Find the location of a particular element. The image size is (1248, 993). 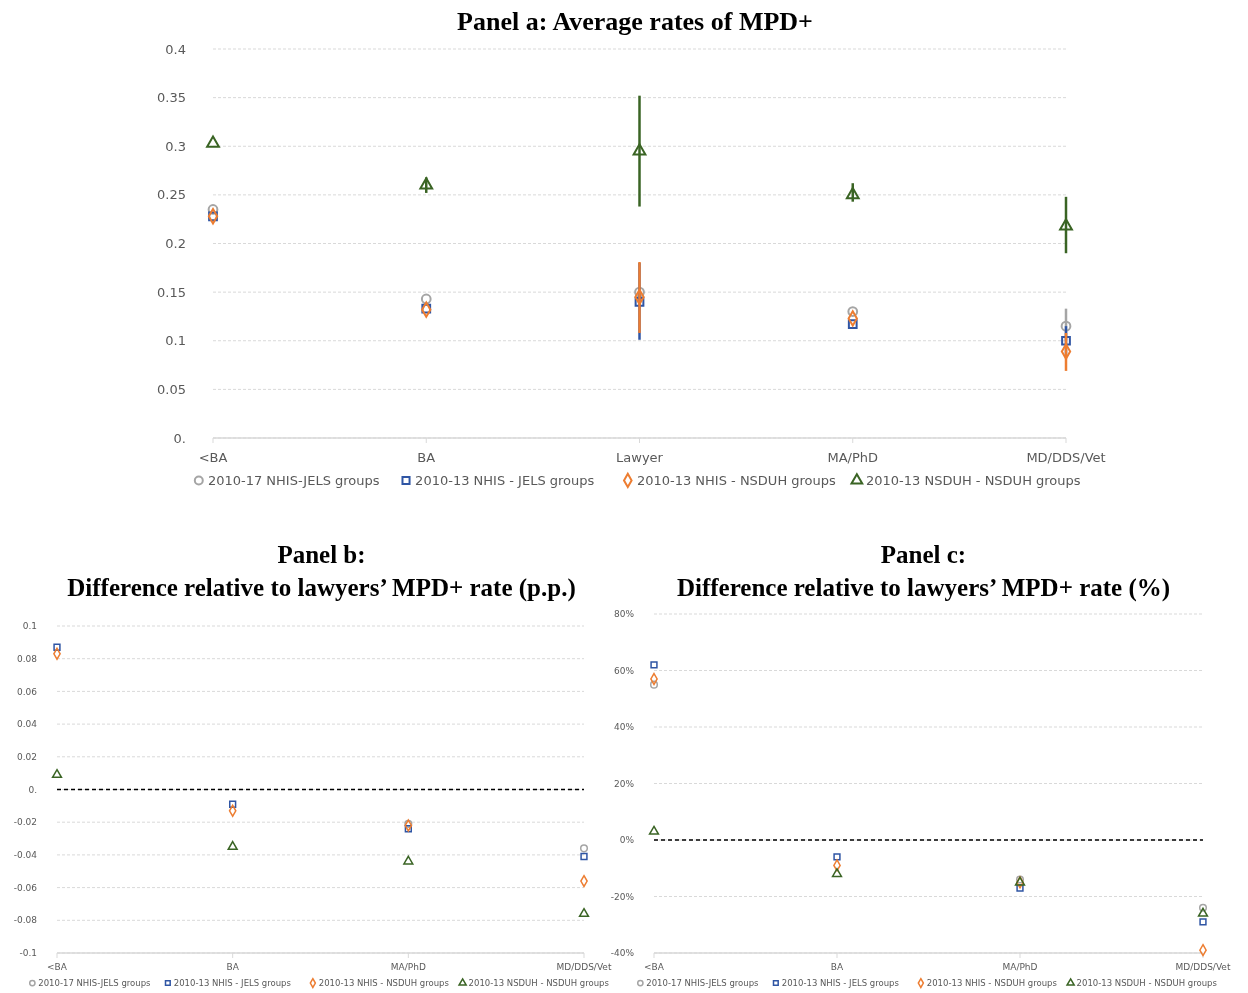

y-tick-label: 0.15 is located at coordinates (171, 292).